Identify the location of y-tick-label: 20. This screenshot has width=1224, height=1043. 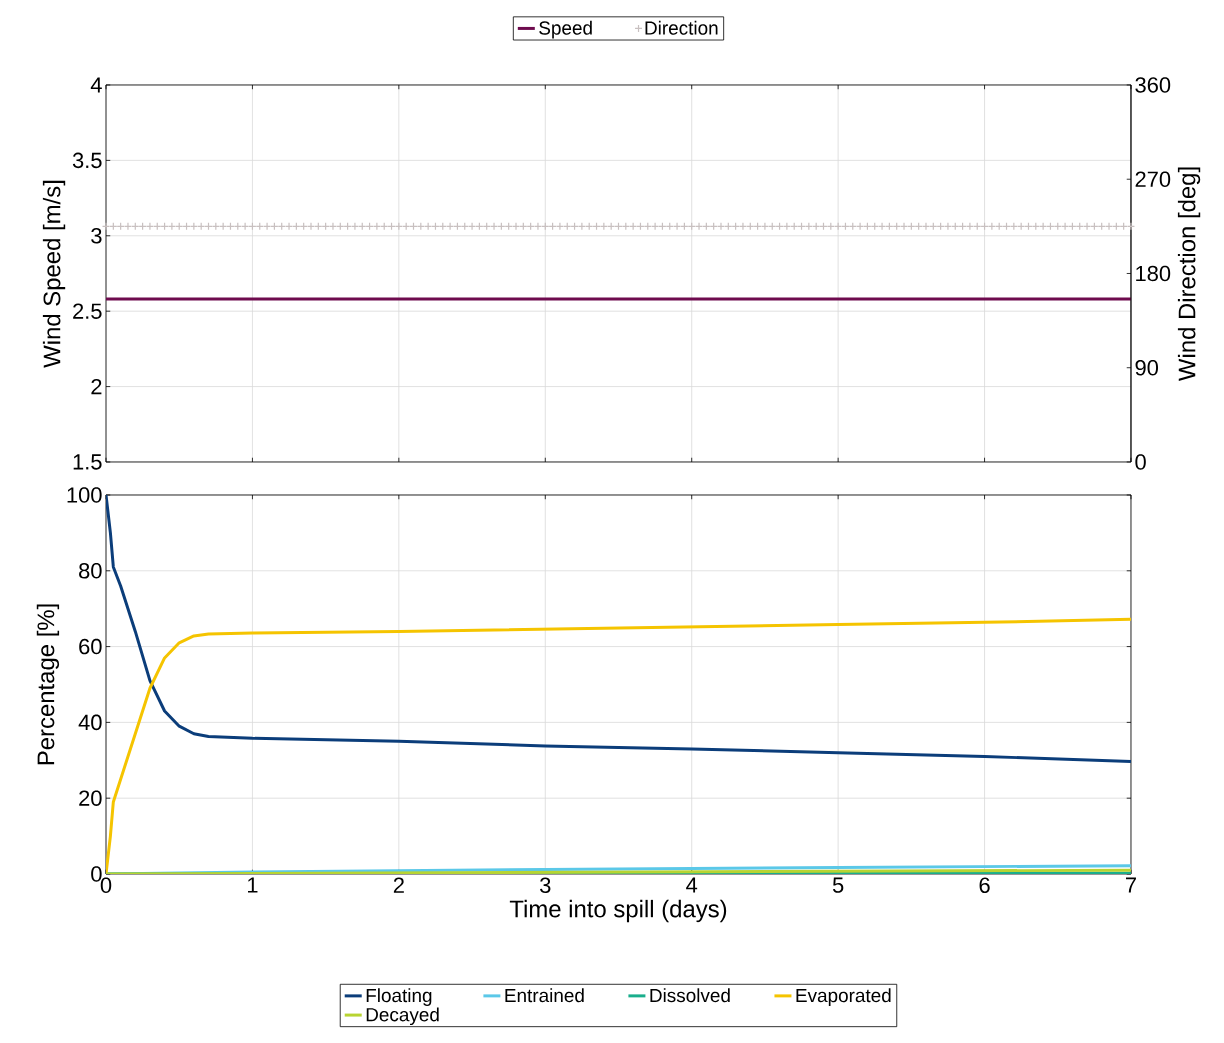
(90, 798).